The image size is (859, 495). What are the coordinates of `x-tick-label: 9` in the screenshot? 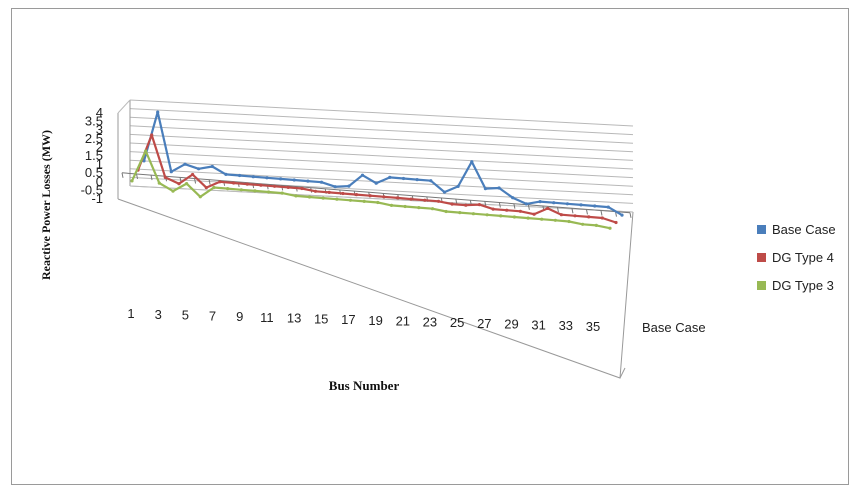 It's located at (239, 316).